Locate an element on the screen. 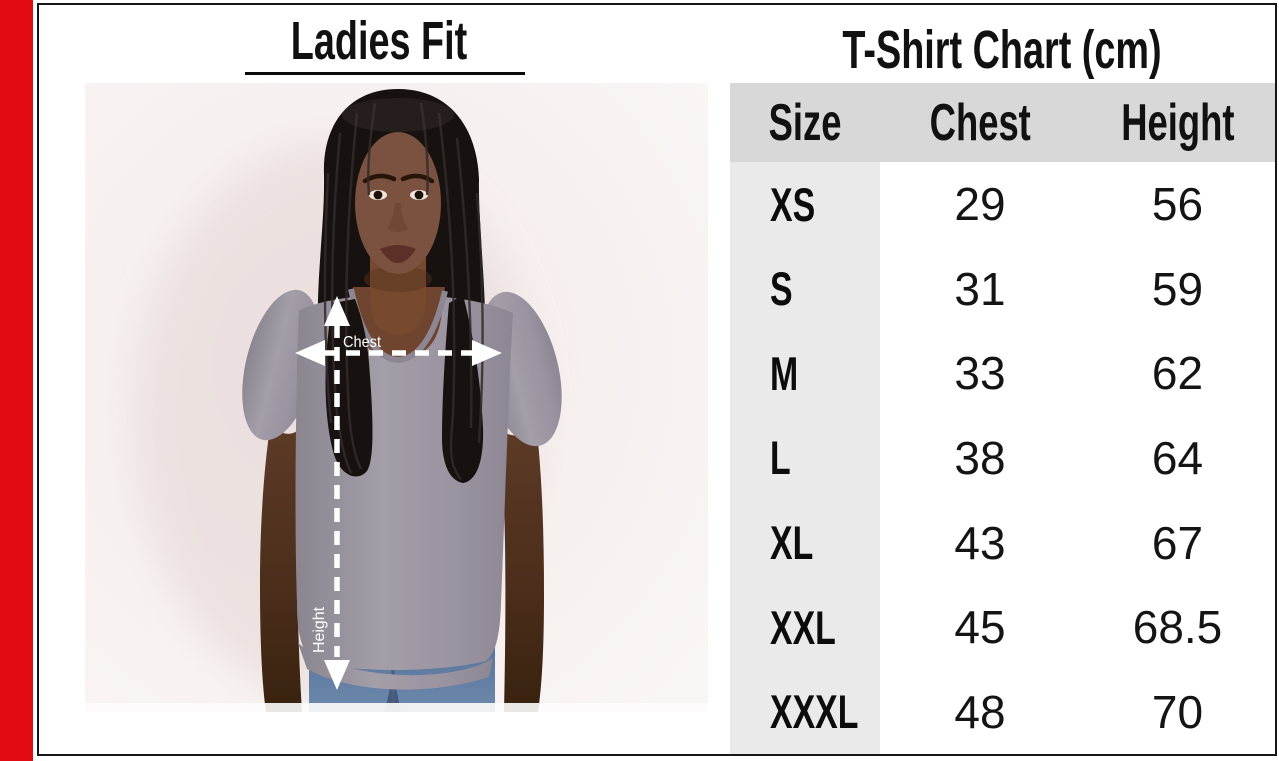  cell-chest: 43 is located at coordinates (980, 542).